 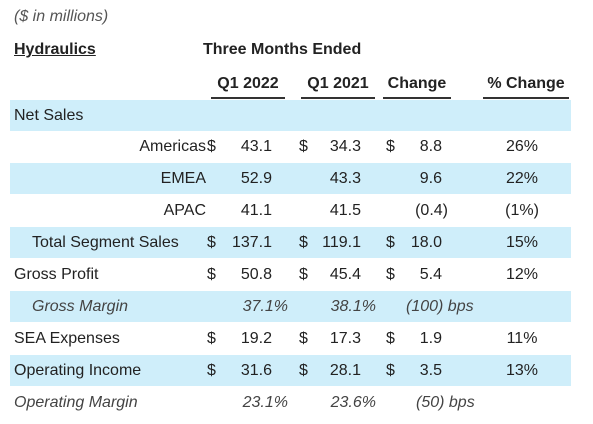 I want to click on value-q1-2021: 119.1, so click(x=341, y=242).